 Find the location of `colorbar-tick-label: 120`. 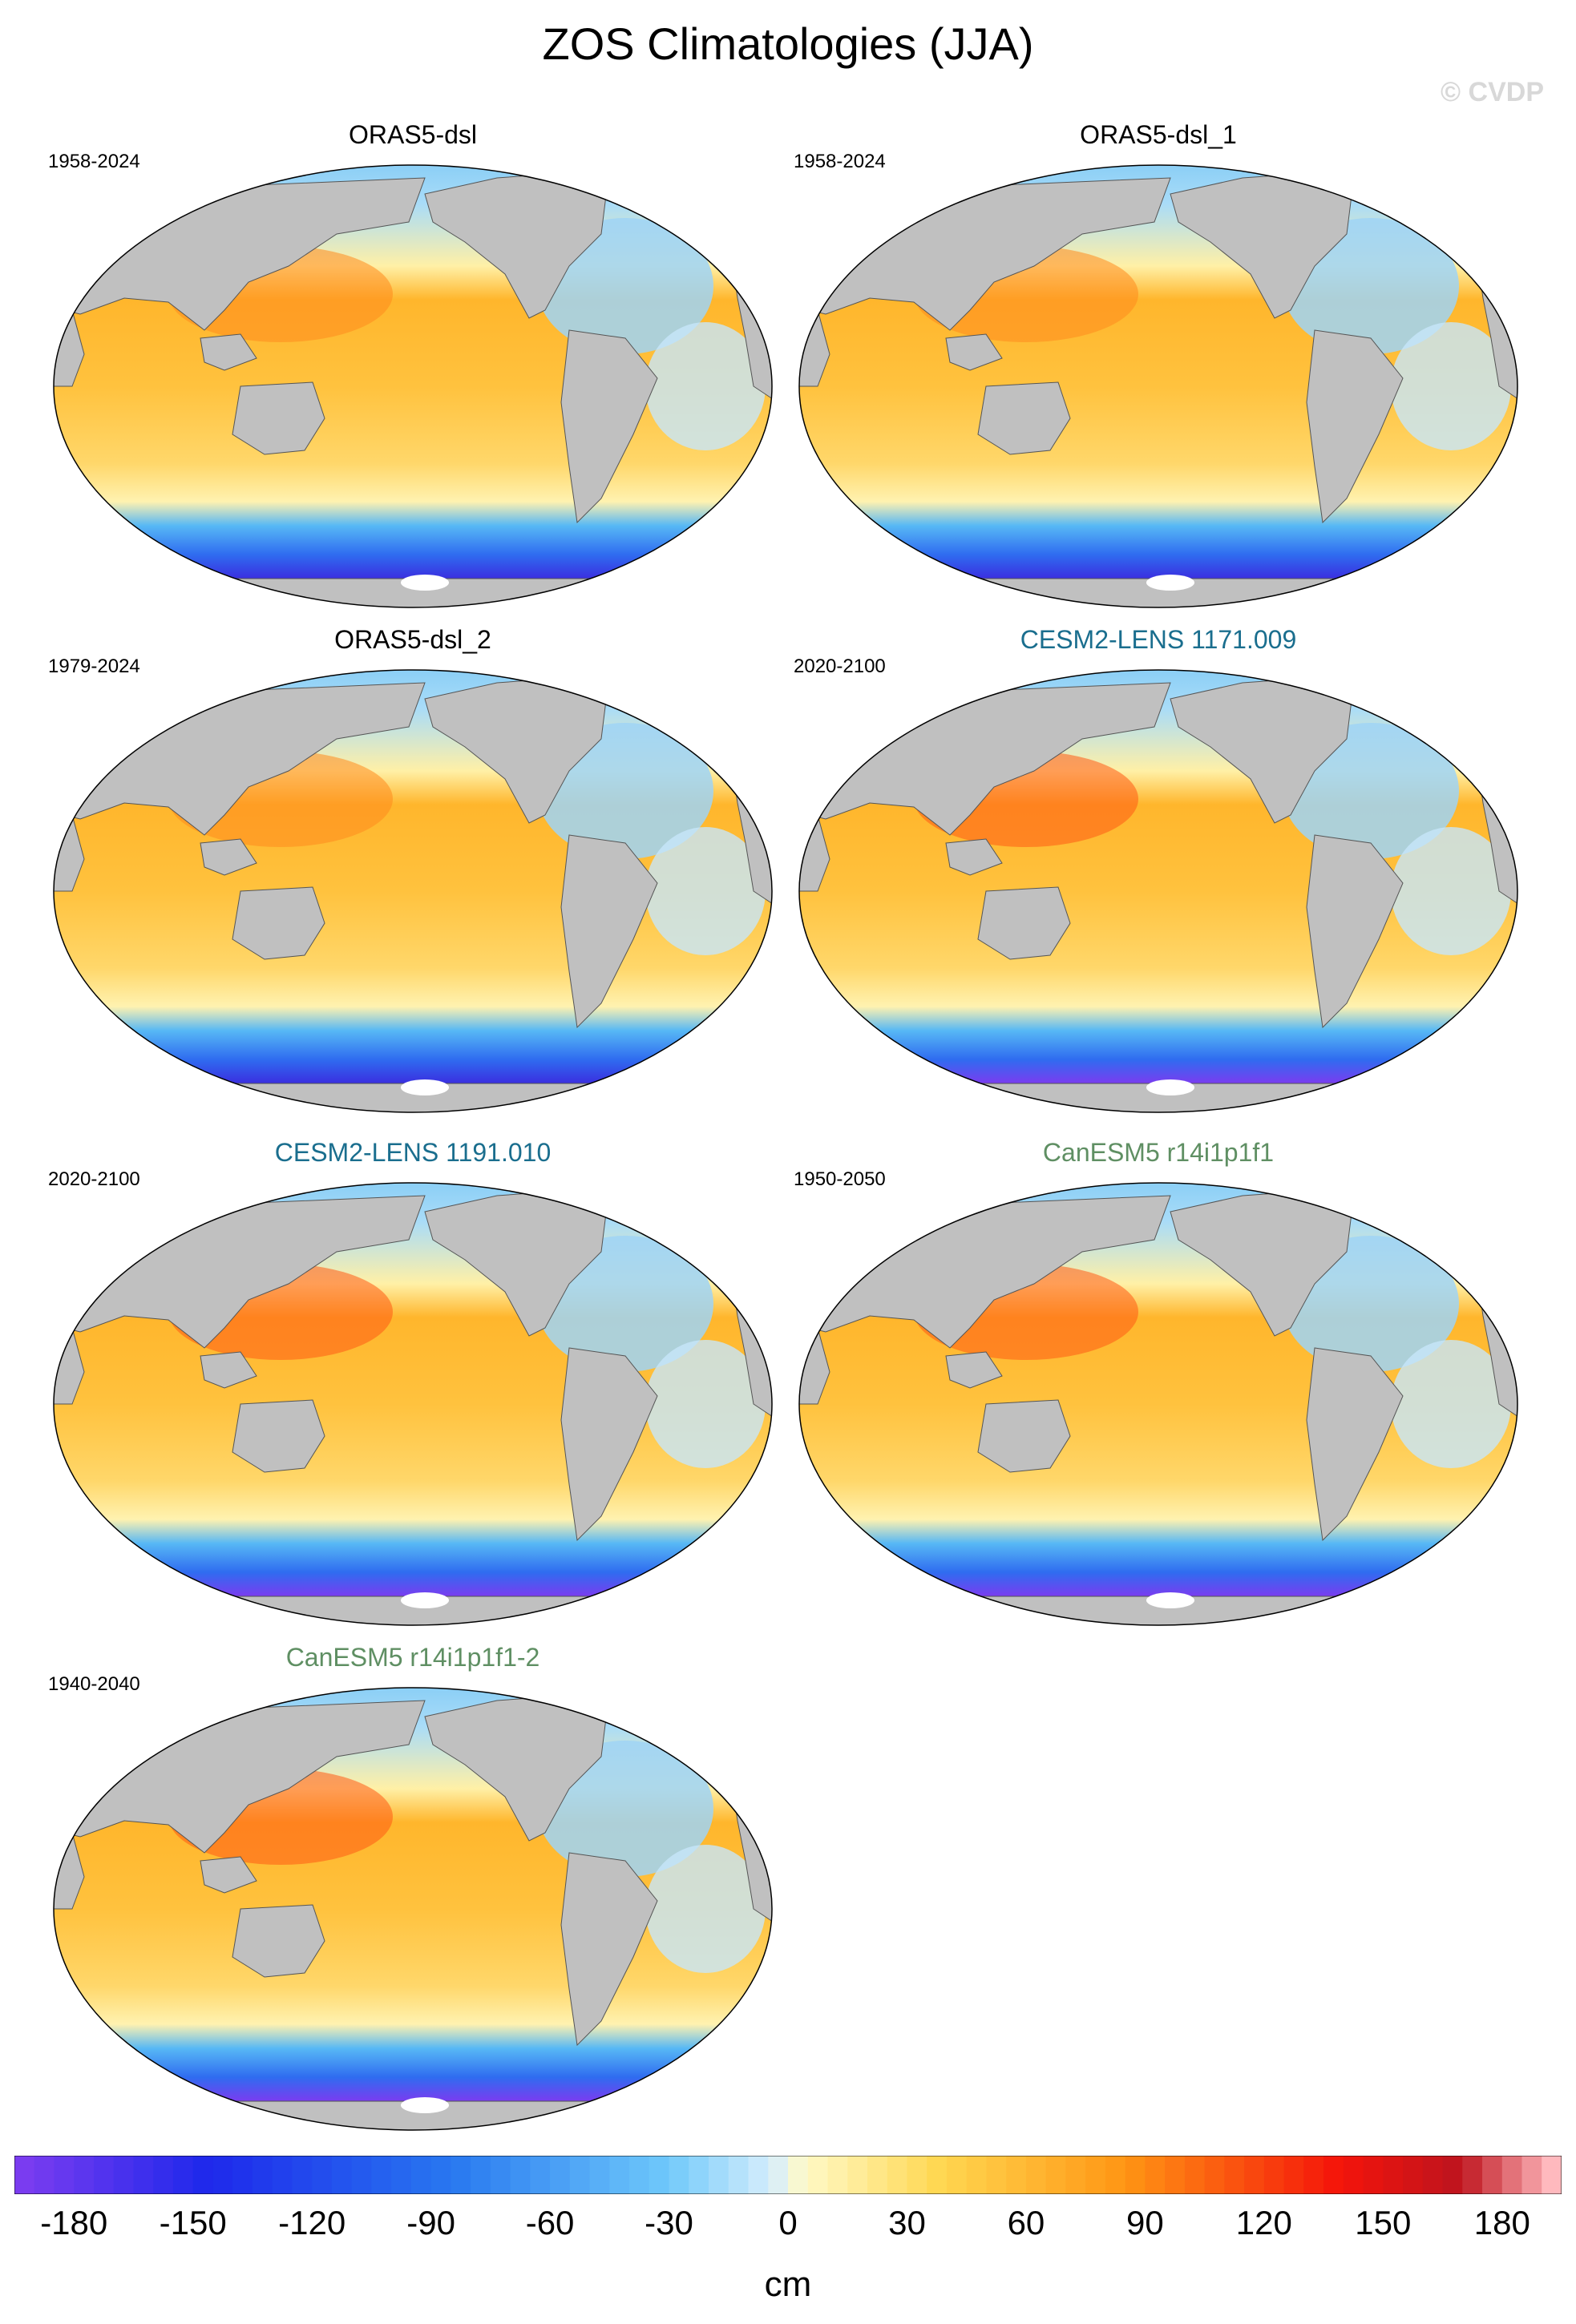

colorbar-tick-label: 120 is located at coordinates (1263, 2222).